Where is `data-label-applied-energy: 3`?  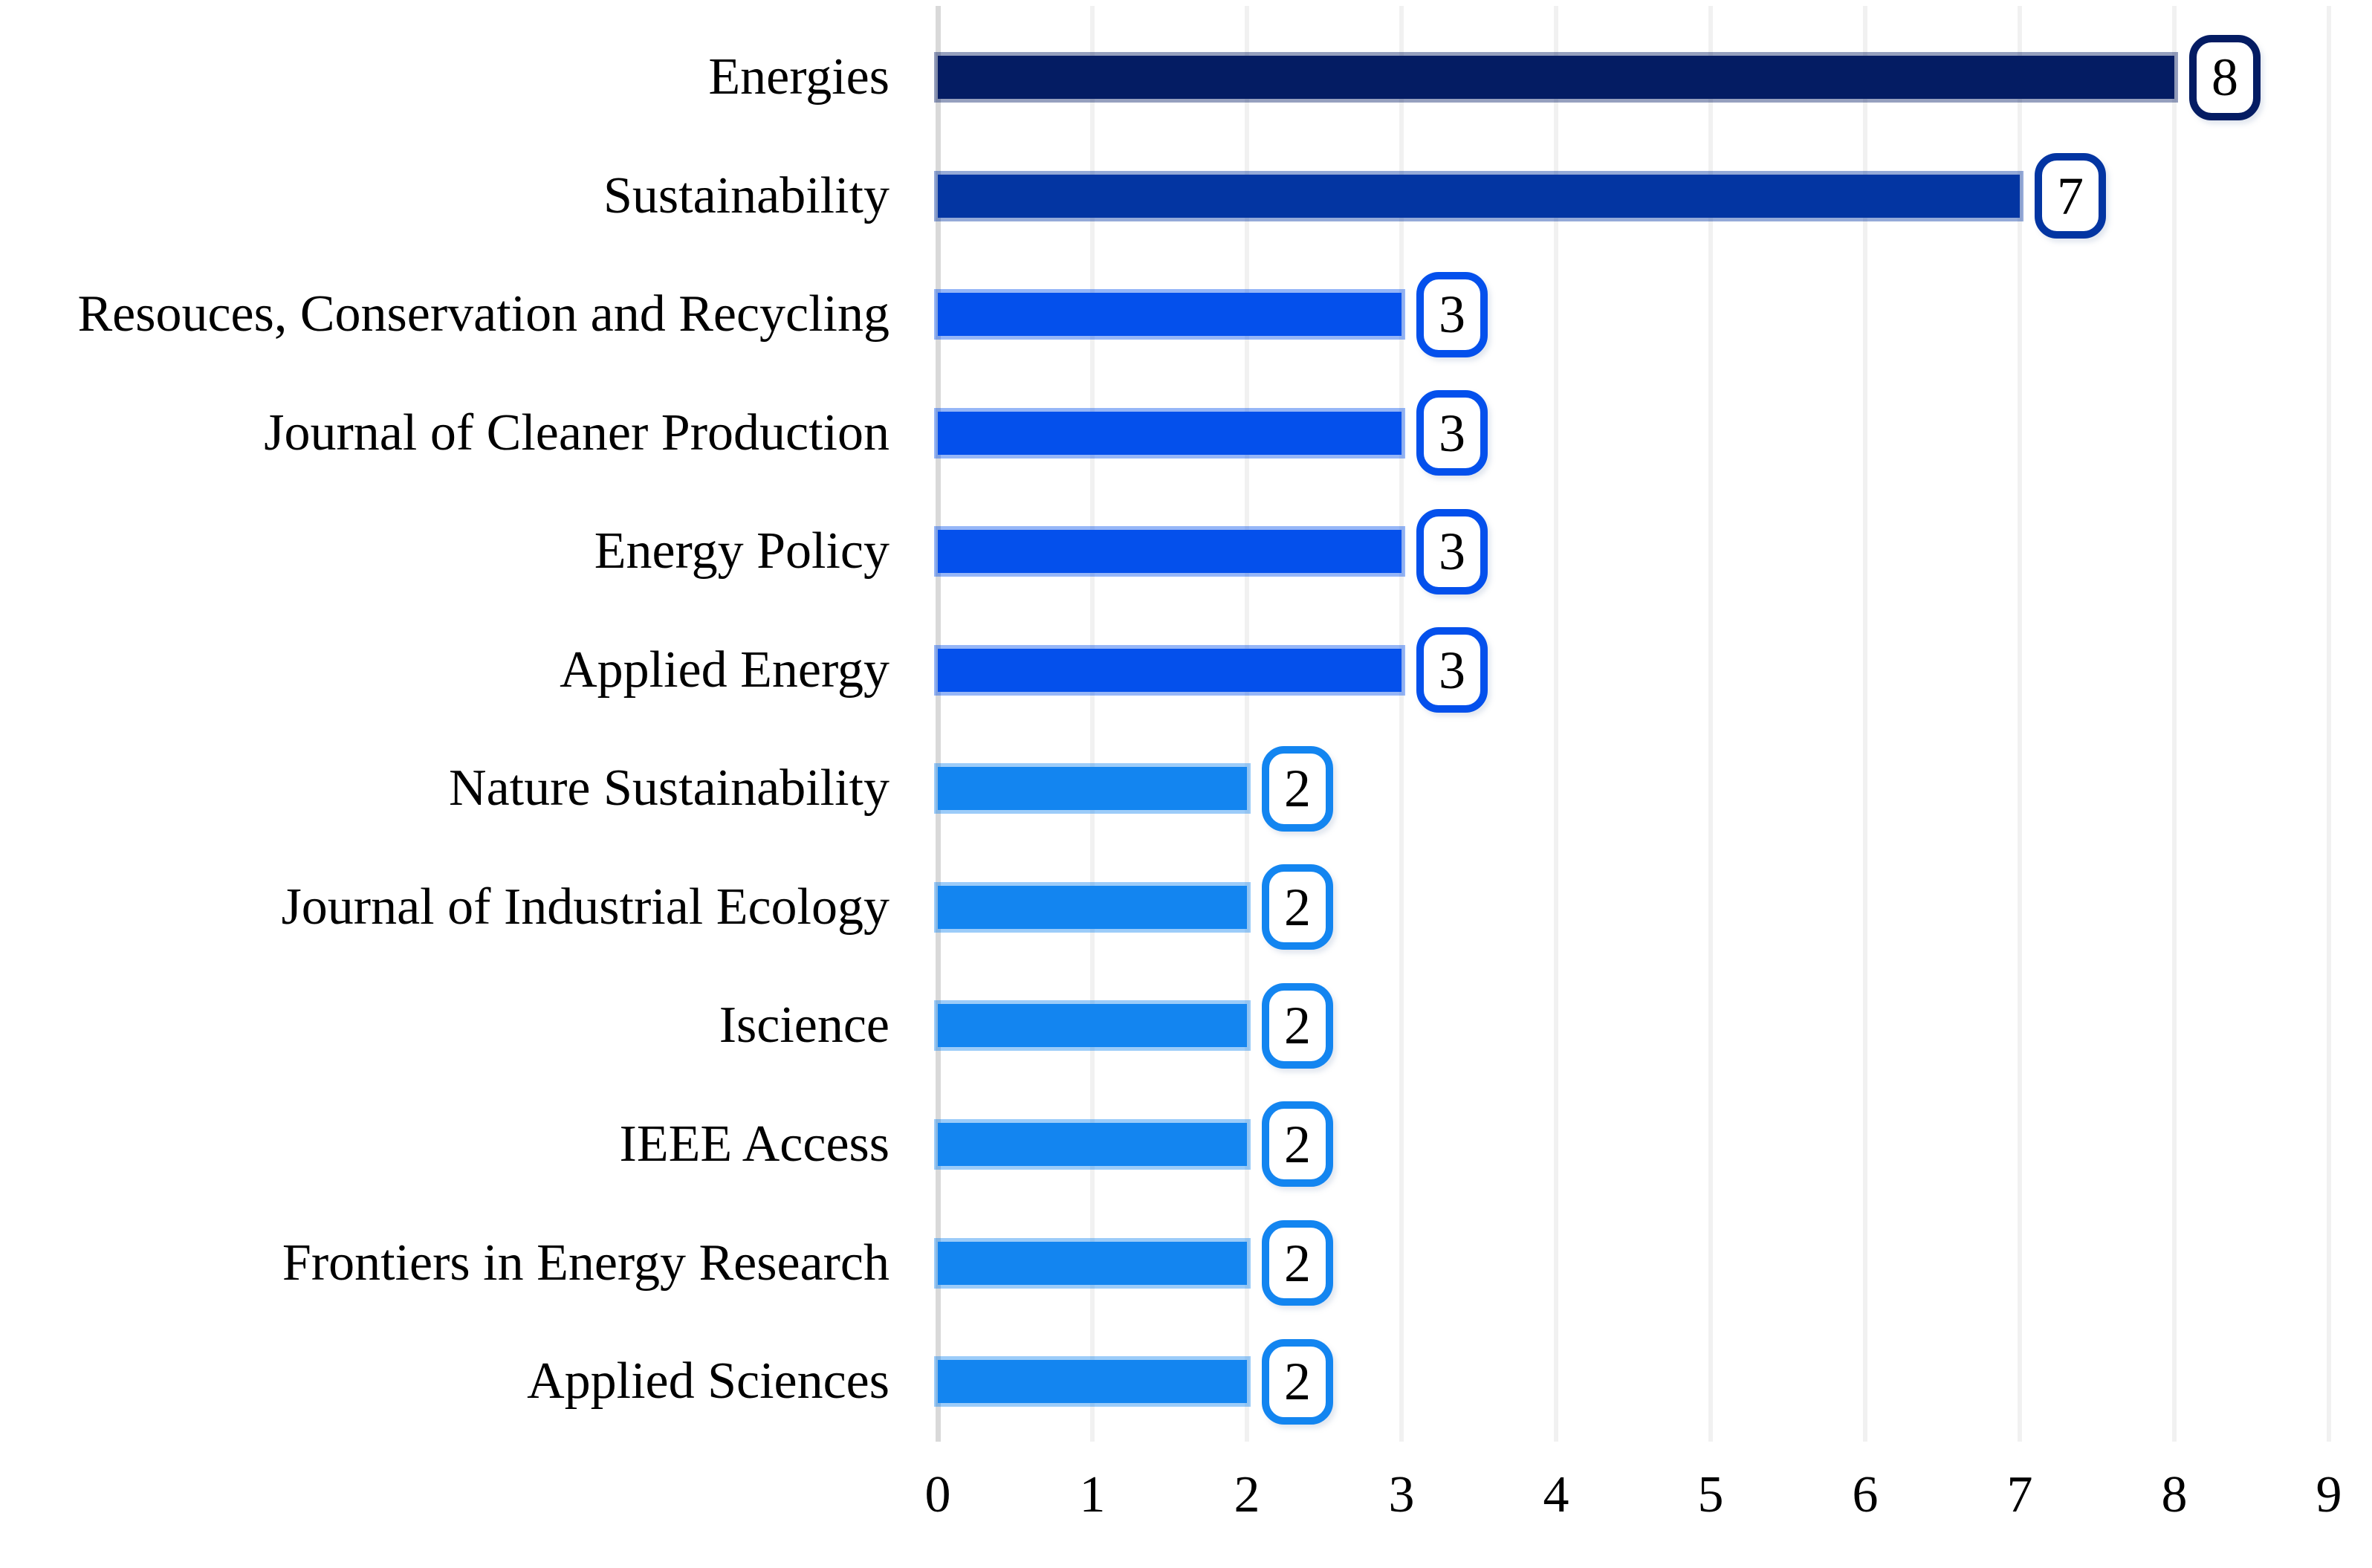 data-label-applied-energy: 3 is located at coordinates (1452, 670).